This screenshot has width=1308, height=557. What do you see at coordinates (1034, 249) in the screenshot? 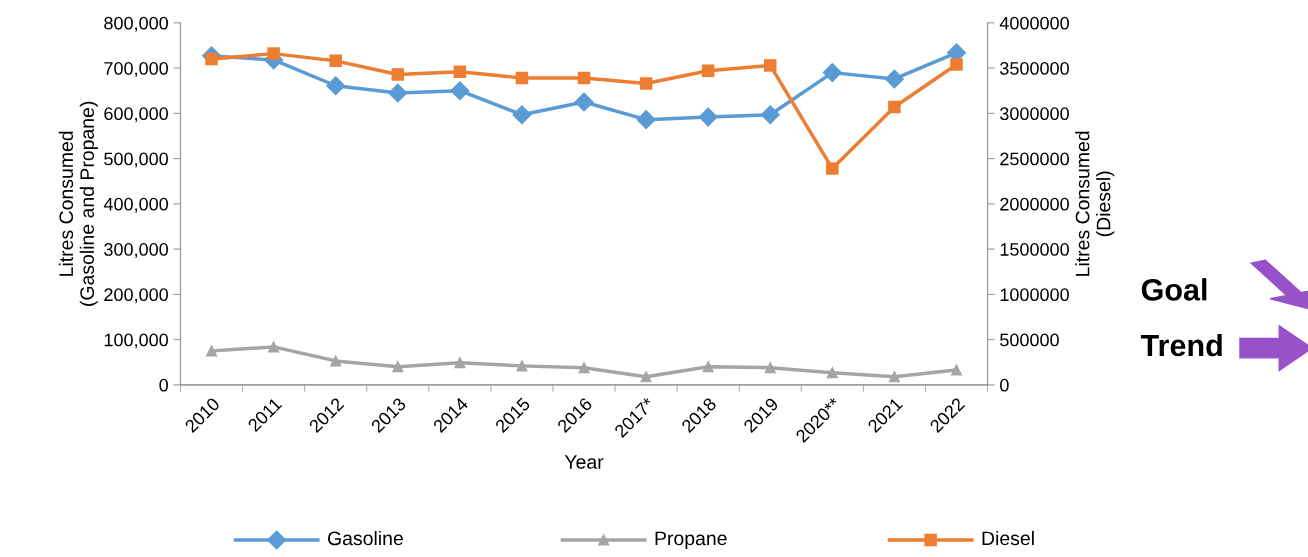
I see `y2-tick-label: 1500000` at bounding box center [1034, 249].